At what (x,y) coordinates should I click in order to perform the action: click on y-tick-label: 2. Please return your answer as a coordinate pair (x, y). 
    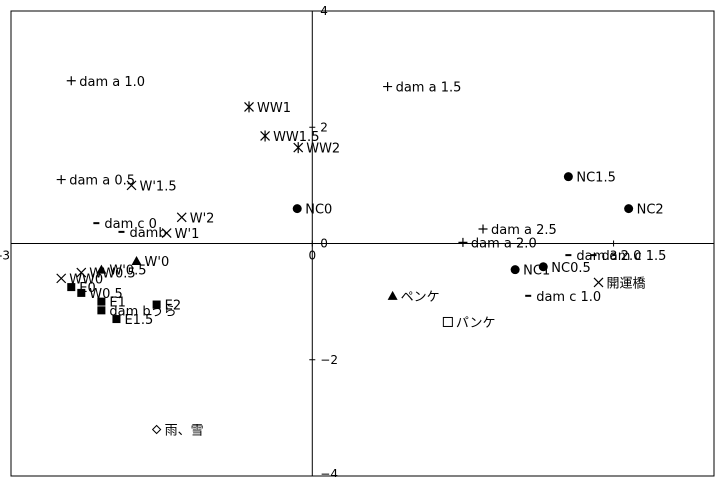
    Looking at the image, I should click on (324, 127).